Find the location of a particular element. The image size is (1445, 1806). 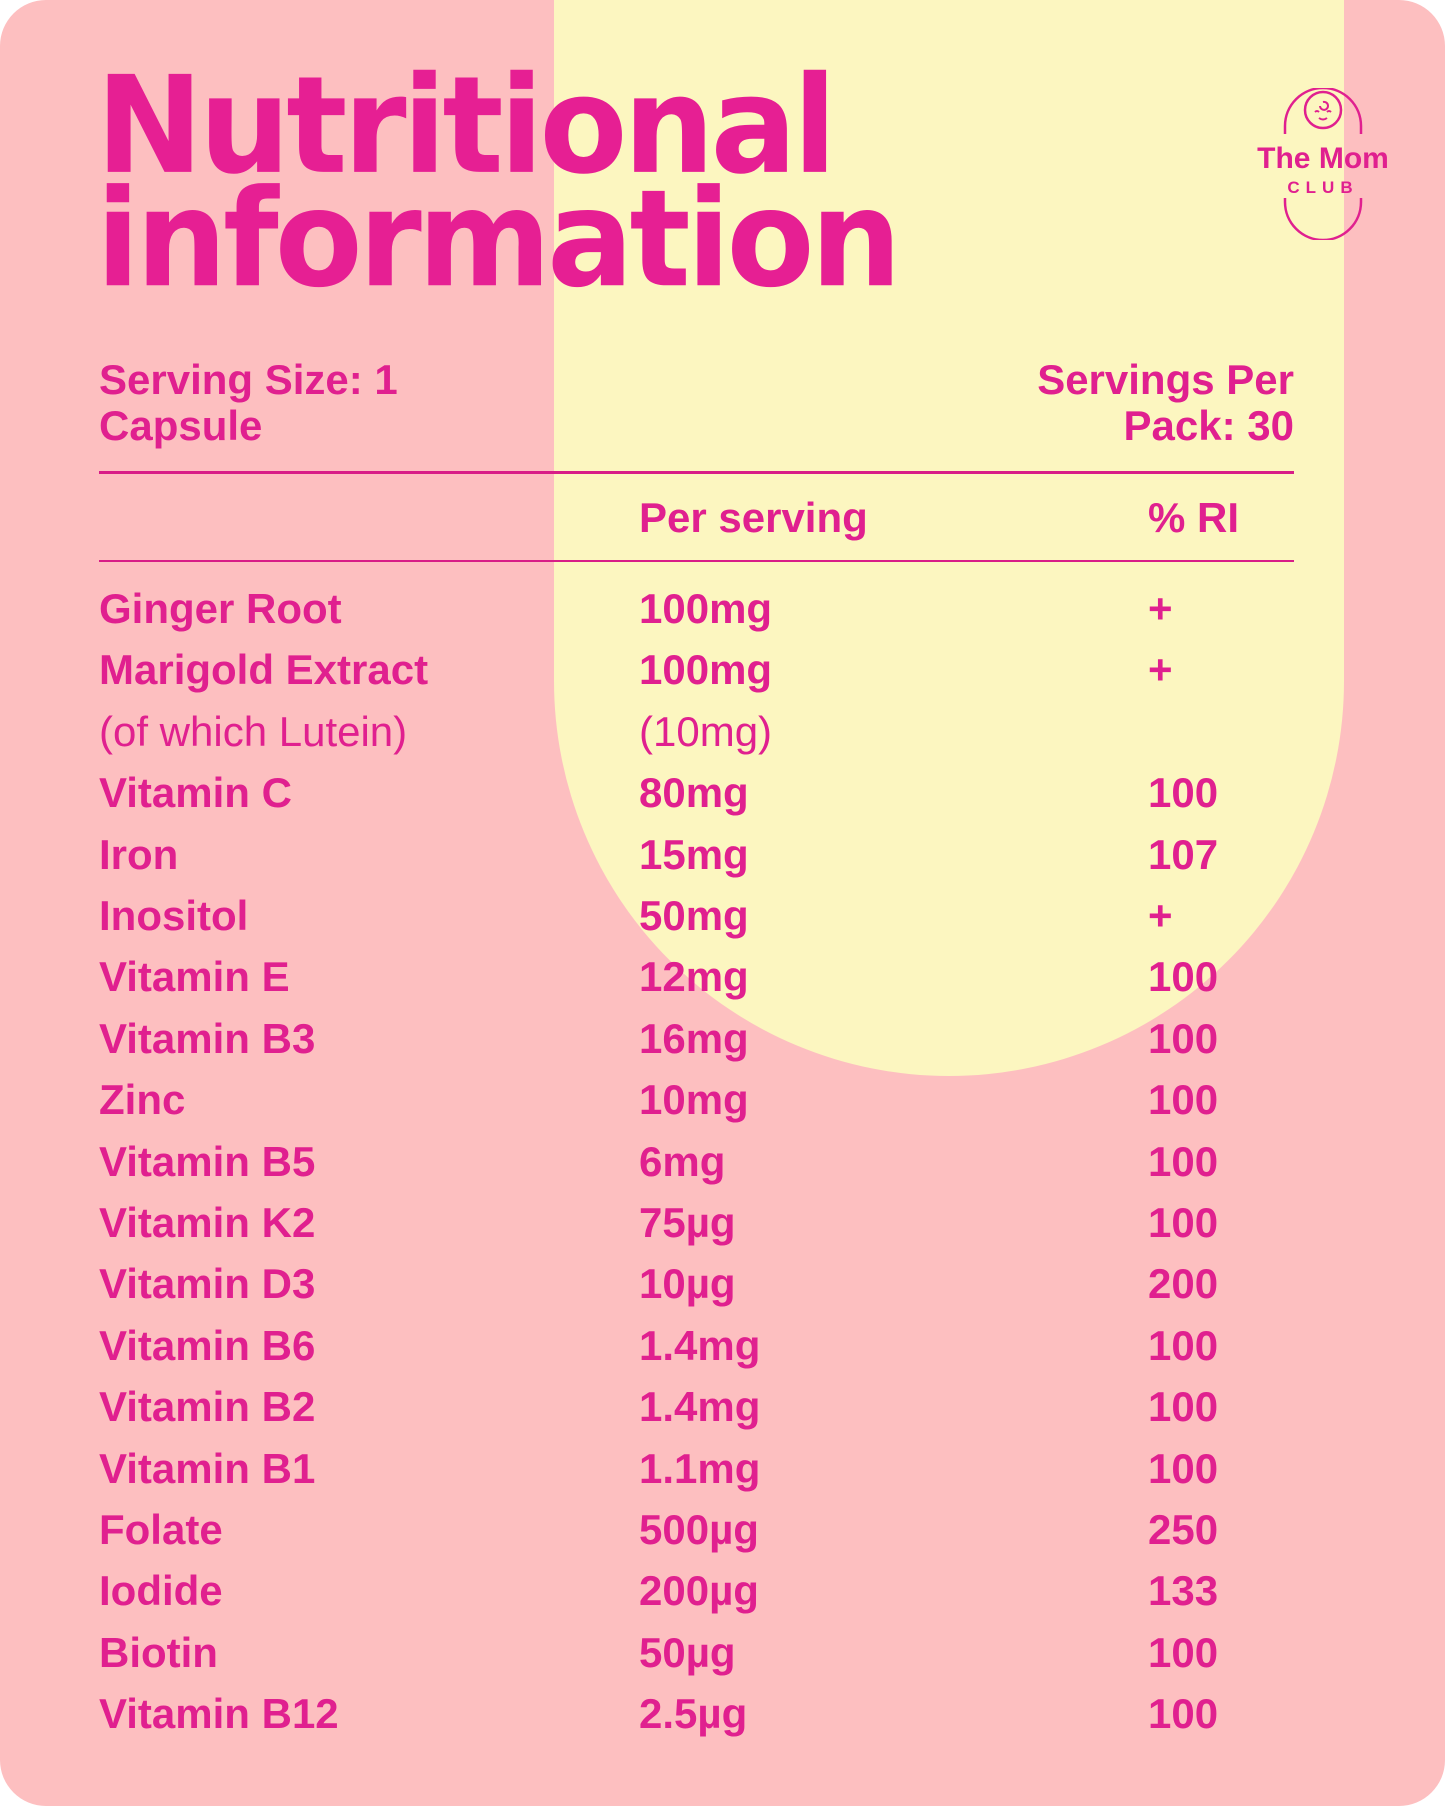

brand-name: The Mom is located at coordinates (1323, 158).